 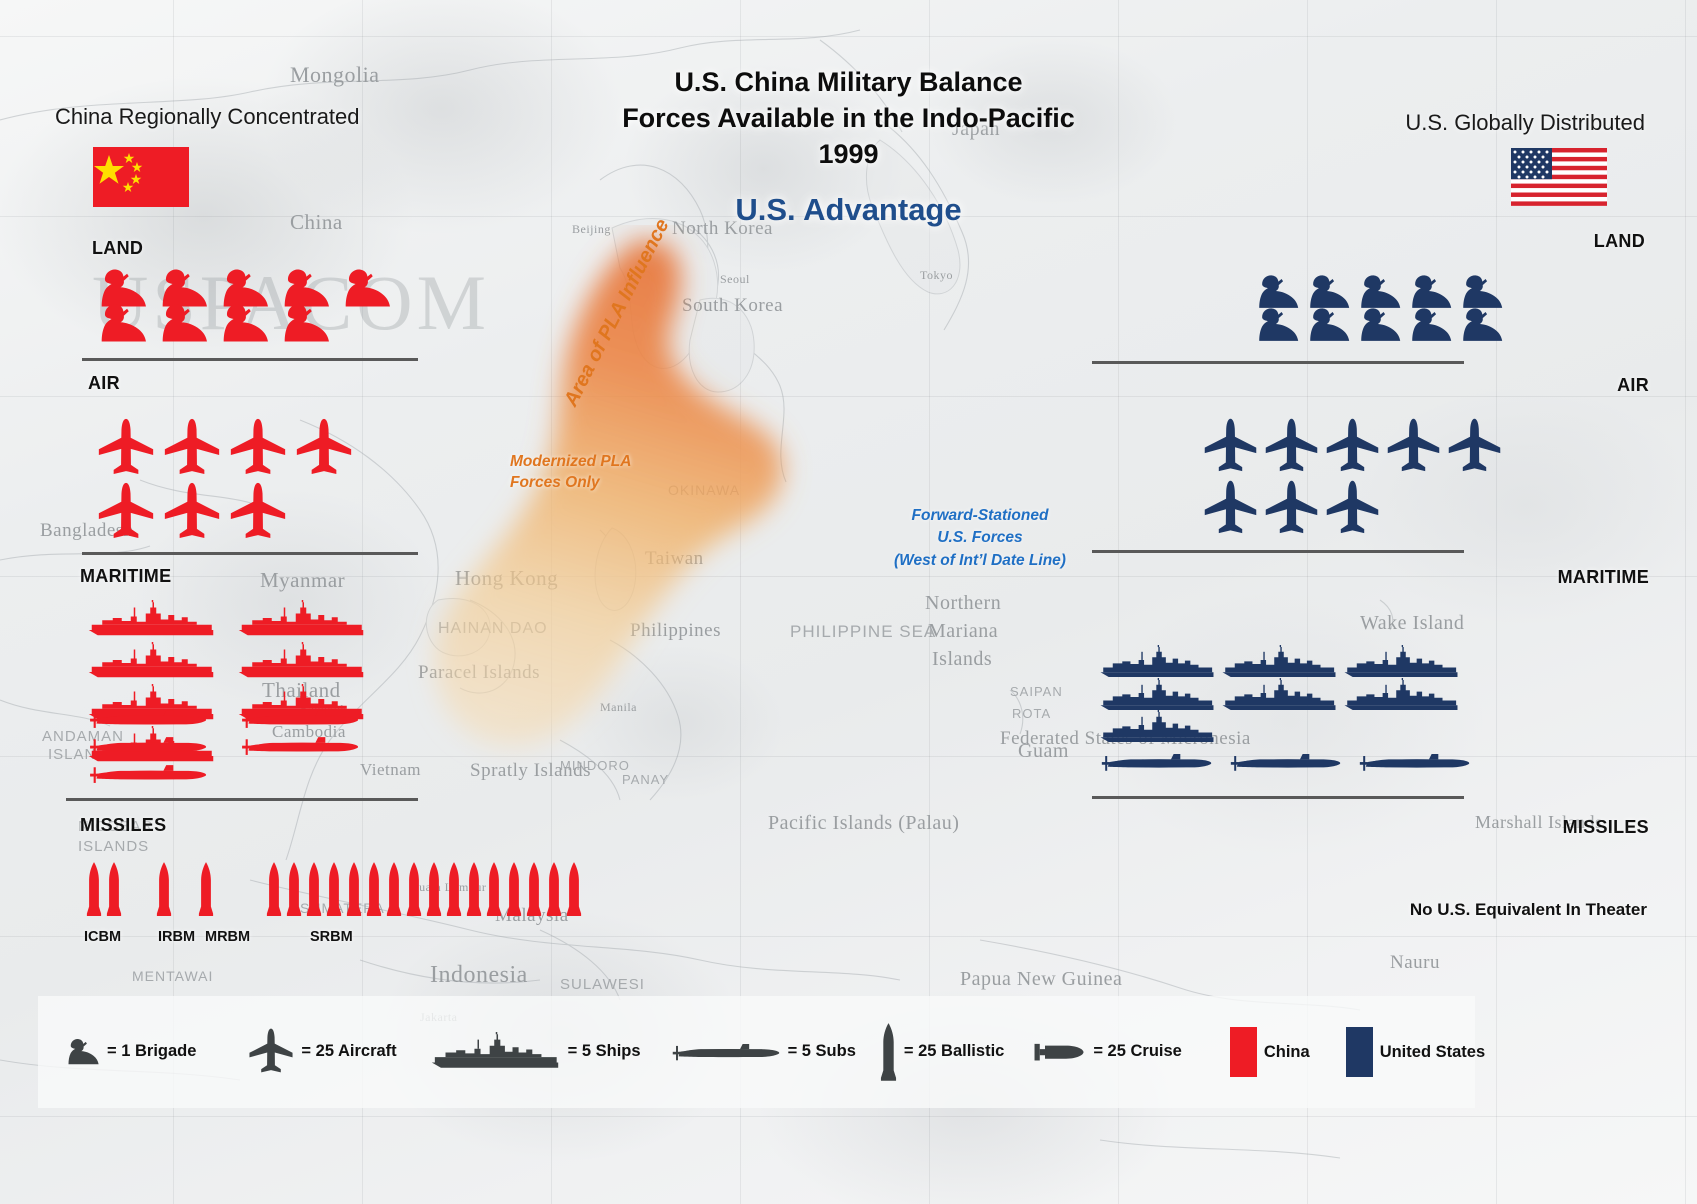 What do you see at coordinates (936, 275) in the screenshot?
I see `map-label: Tokyo` at bounding box center [936, 275].